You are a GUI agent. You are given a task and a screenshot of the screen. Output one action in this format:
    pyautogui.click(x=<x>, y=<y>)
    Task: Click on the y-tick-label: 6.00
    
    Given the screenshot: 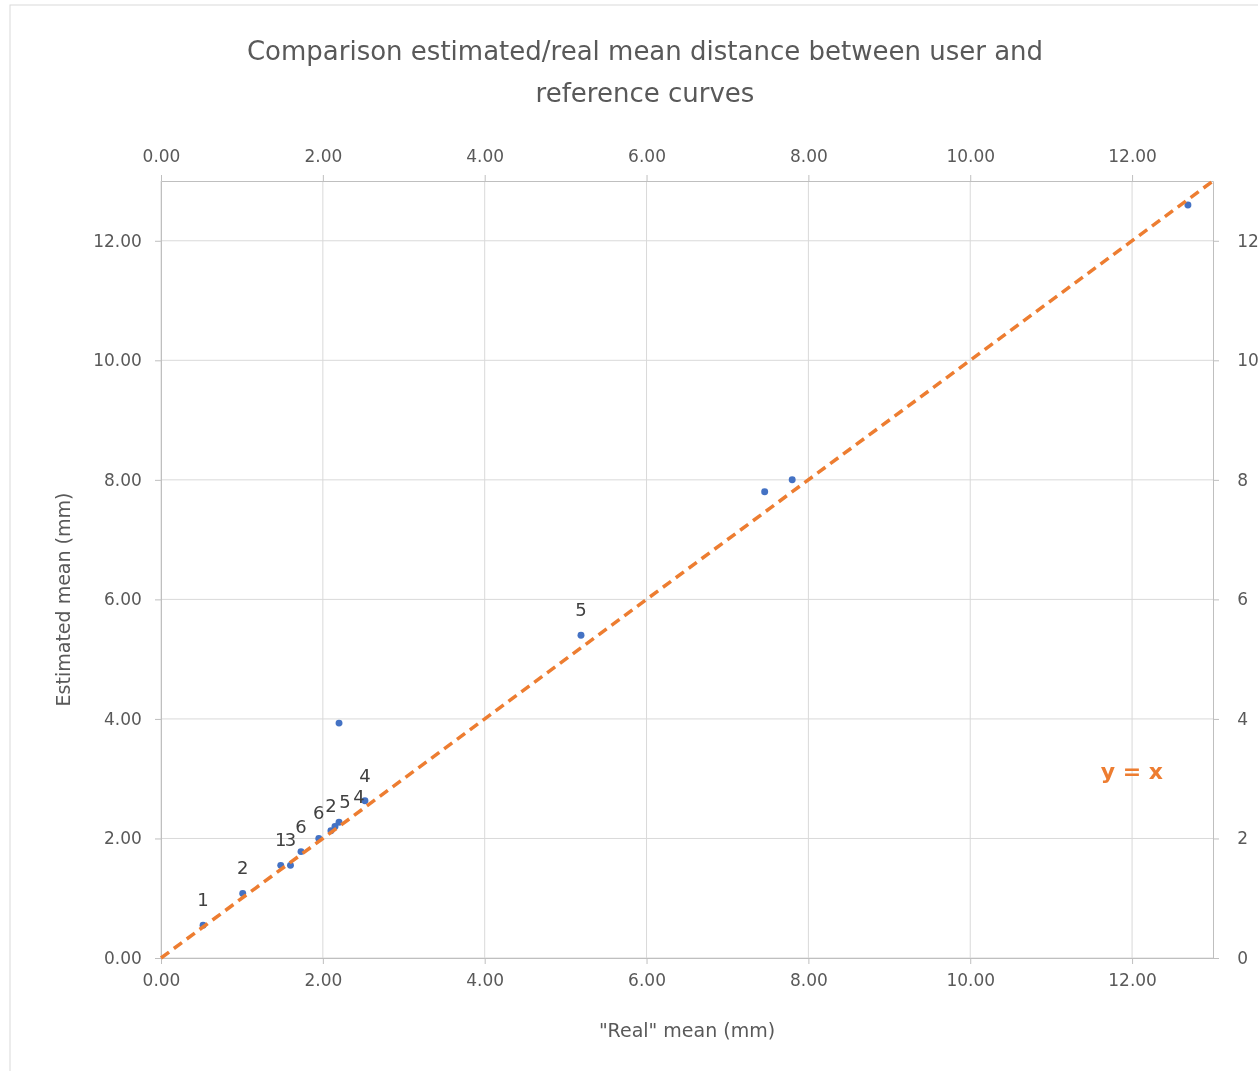 What is the action you would take?
    pyautogui.click(x=122, y=599)
    